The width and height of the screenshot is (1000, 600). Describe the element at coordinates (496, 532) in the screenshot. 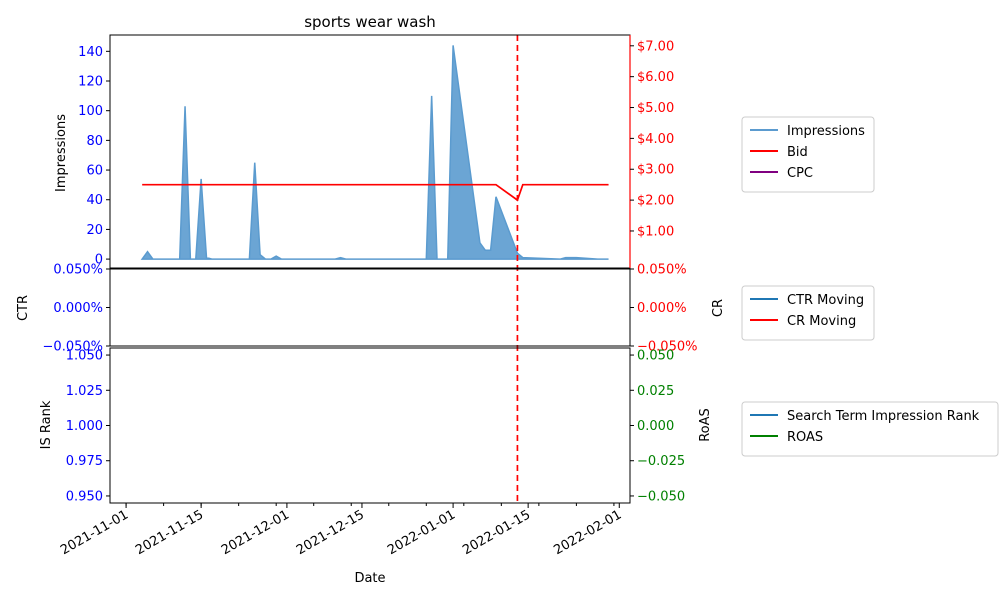

I see `x-tick-label: 2022-01-15` at that location.